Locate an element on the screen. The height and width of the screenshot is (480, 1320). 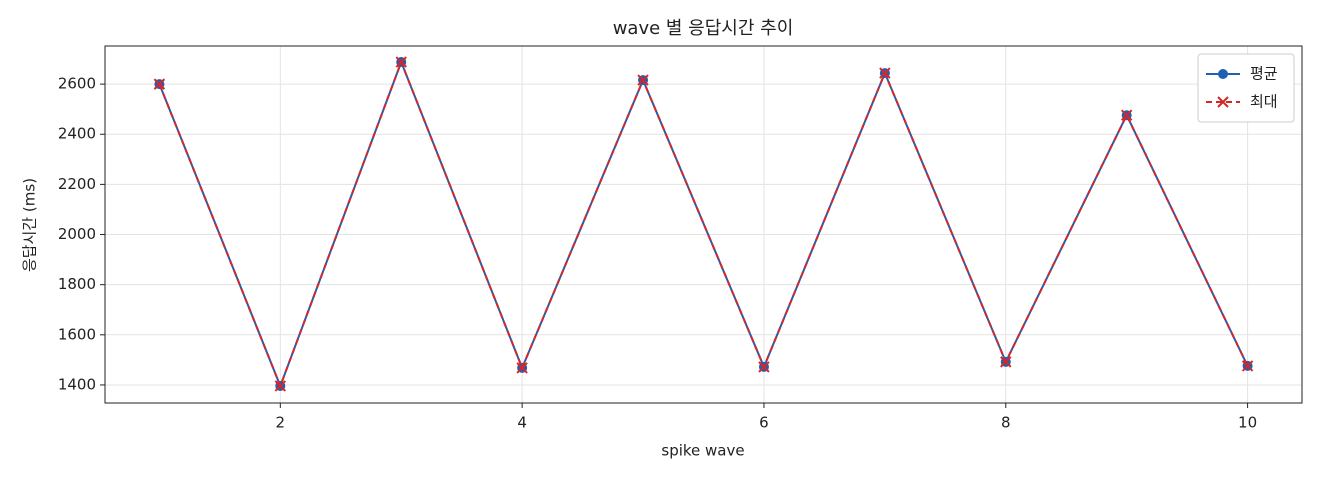
y-tick-label: 1400 is located at coordinates (77, 384).